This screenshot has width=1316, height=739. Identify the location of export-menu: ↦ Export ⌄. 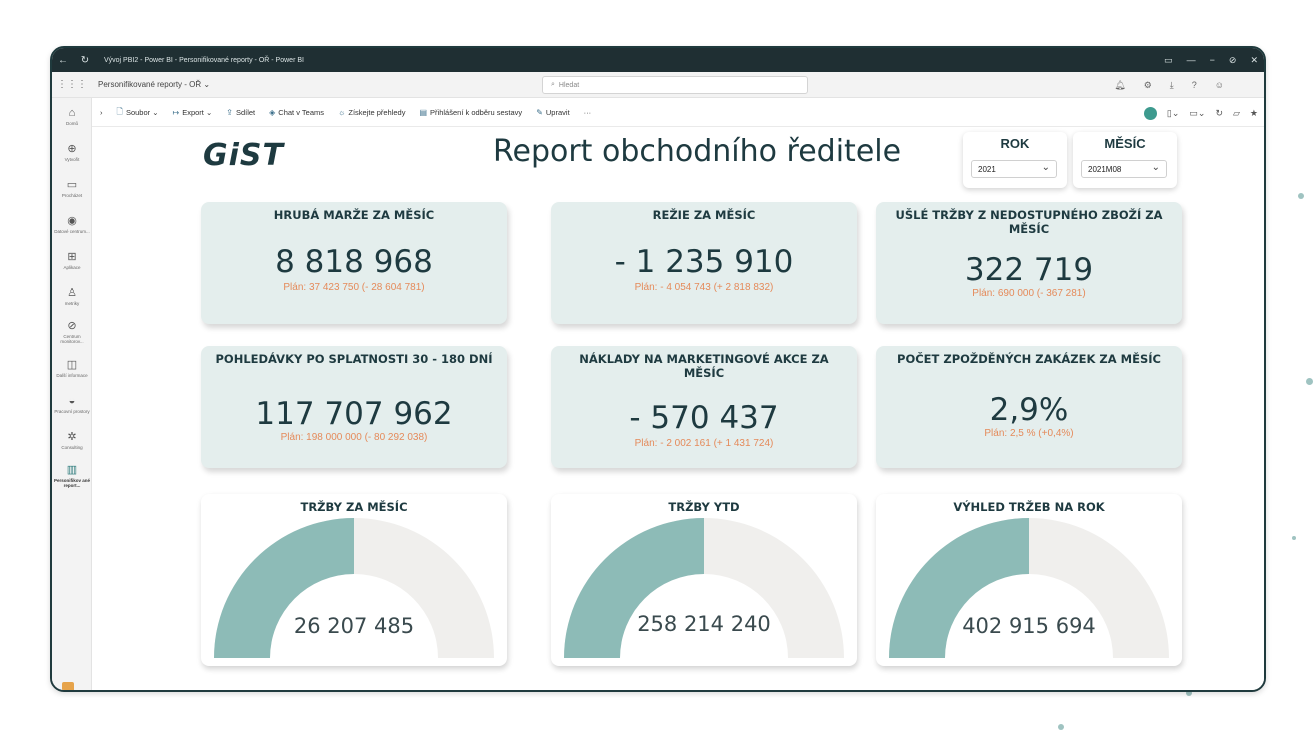
(192, 112).